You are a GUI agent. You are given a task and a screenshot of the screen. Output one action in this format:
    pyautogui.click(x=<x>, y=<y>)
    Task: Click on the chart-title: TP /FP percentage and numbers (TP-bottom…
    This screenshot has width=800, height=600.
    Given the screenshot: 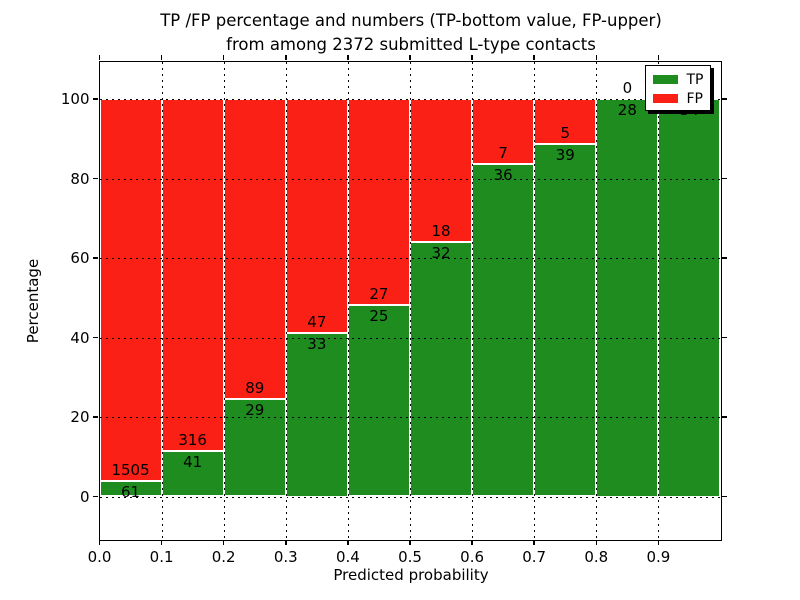 What is the action you would take?
    pyautogui.click(x=411, y=33)
    